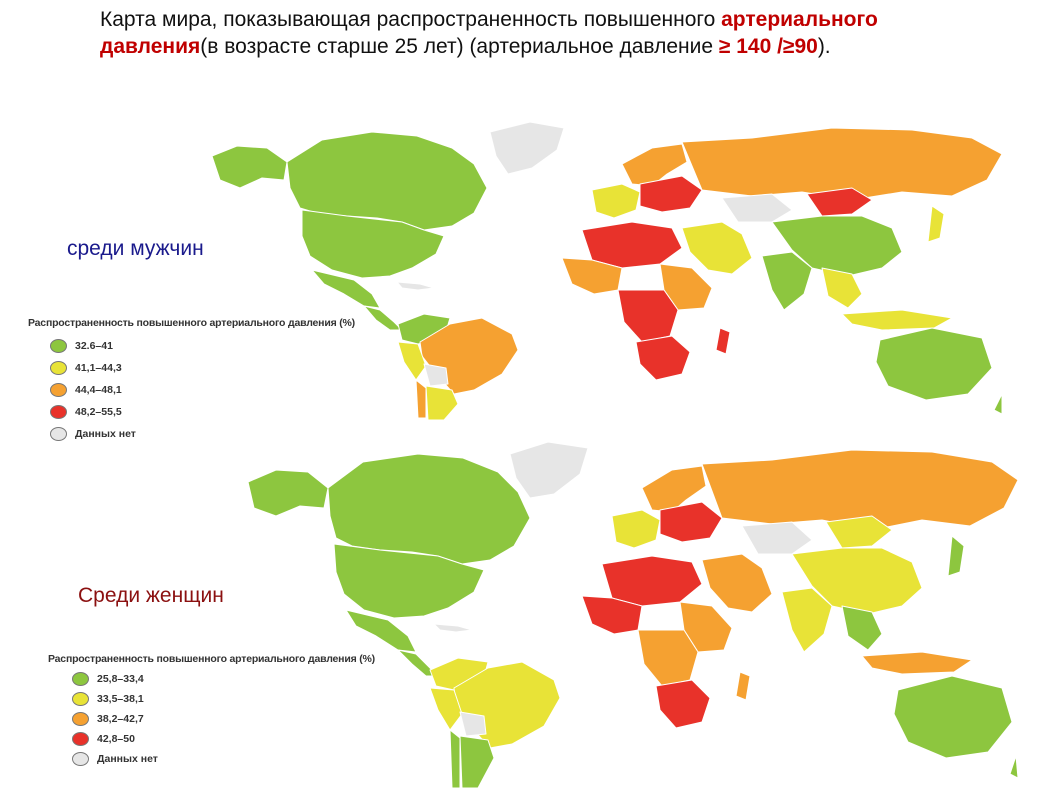 The height and width of the screenshot is (793, 1058). What do you see at coordinates (223, 759) in the screenshot?
I see `legend-women-item: Данных нет` at bounding box center [223, 759].